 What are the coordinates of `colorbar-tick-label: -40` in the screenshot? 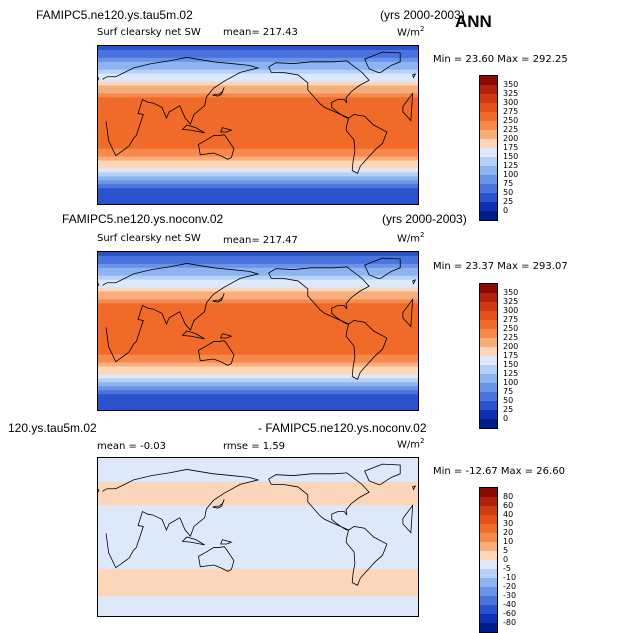 It's located at (510, 604).